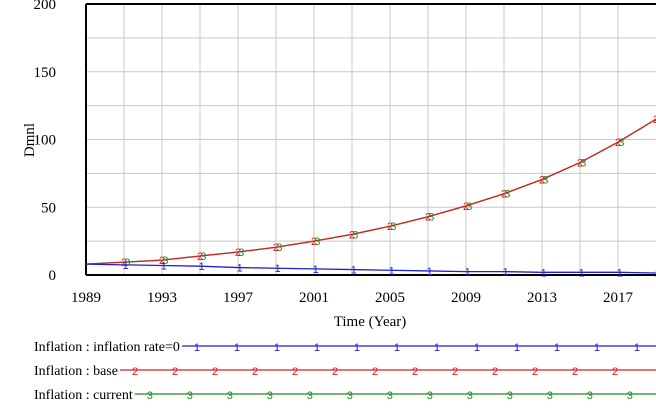 The width and height of the screenshot is (656, 409). I want to click on y-tick-label: 50, so click(48, 208).